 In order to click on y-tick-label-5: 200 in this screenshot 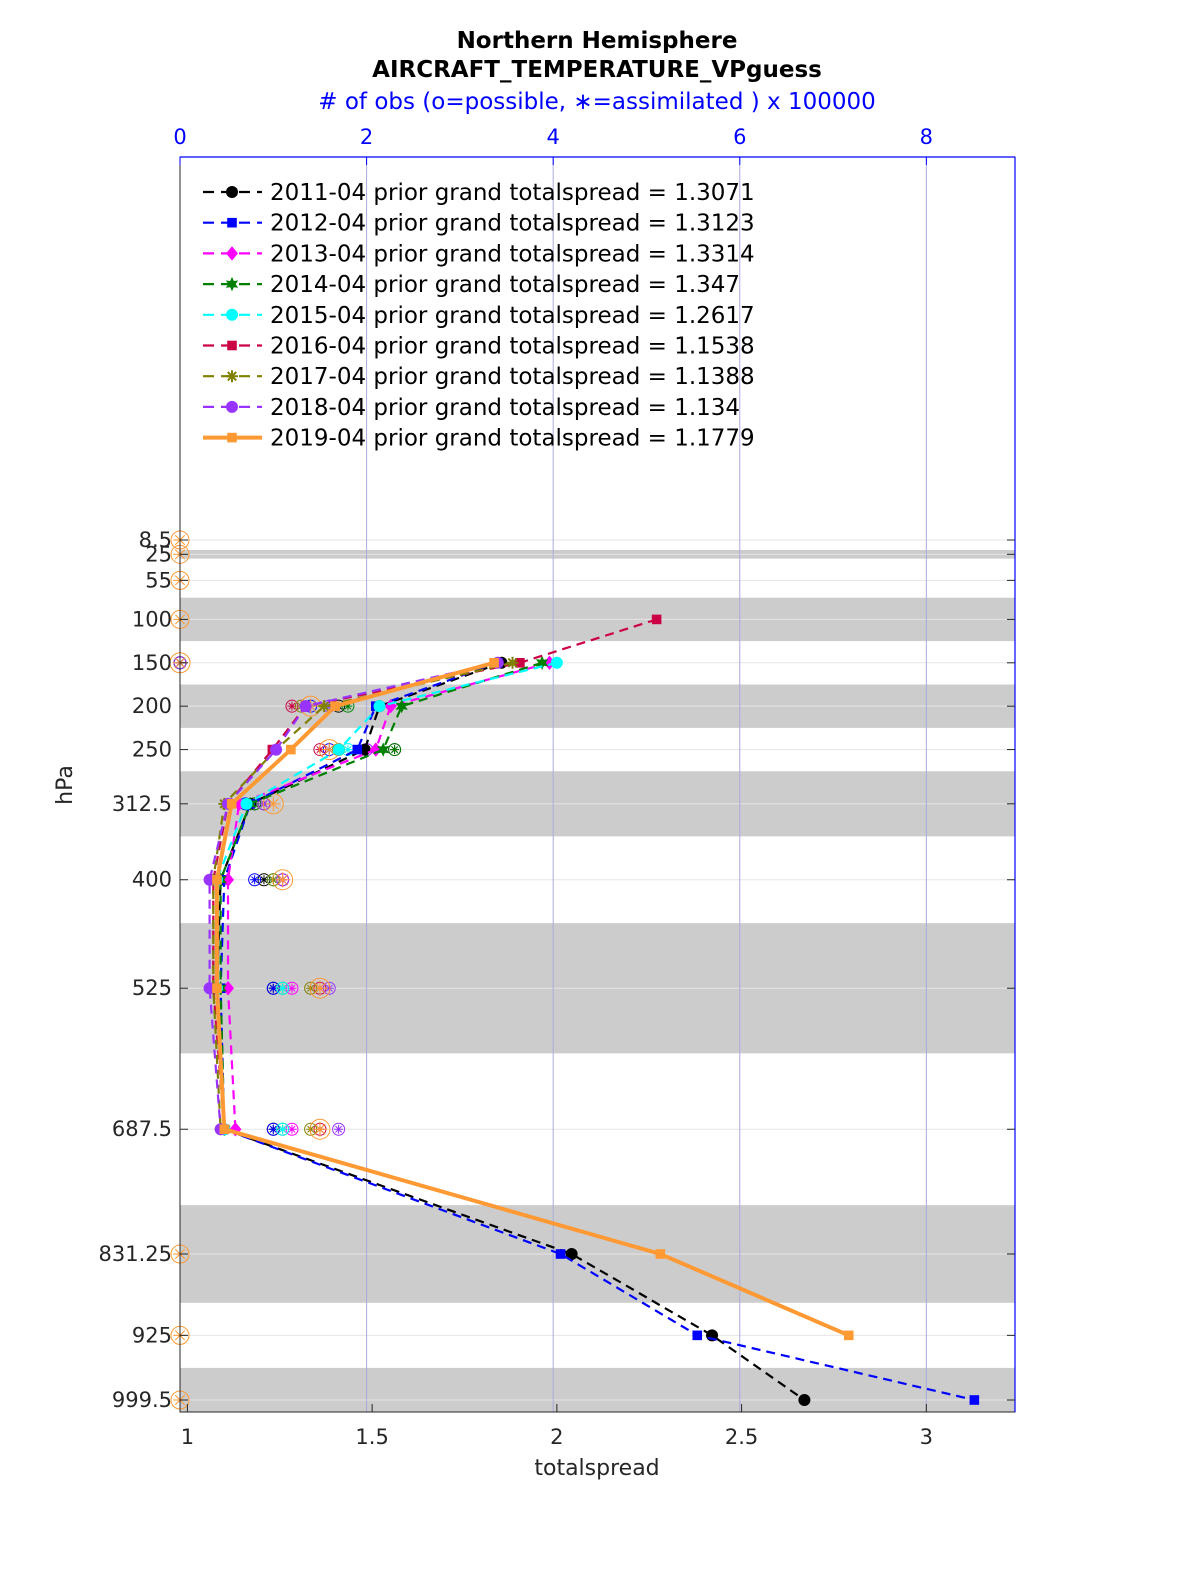, I will do `click(152, 706)`.